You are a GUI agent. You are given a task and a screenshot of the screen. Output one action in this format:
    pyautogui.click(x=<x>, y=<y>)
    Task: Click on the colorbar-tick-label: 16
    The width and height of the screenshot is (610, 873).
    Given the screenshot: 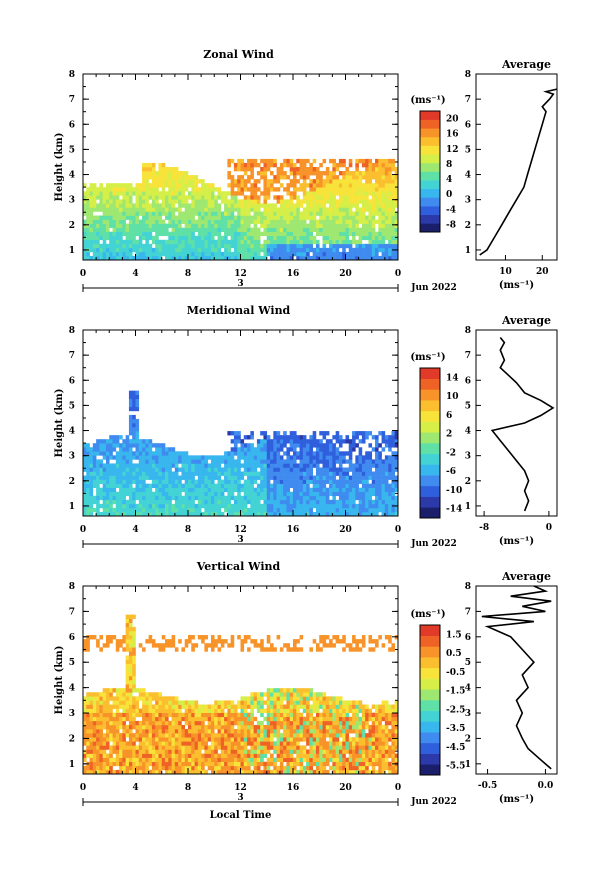 What is the action you would take?
    pyautogui.click(x=452, y=135)
    